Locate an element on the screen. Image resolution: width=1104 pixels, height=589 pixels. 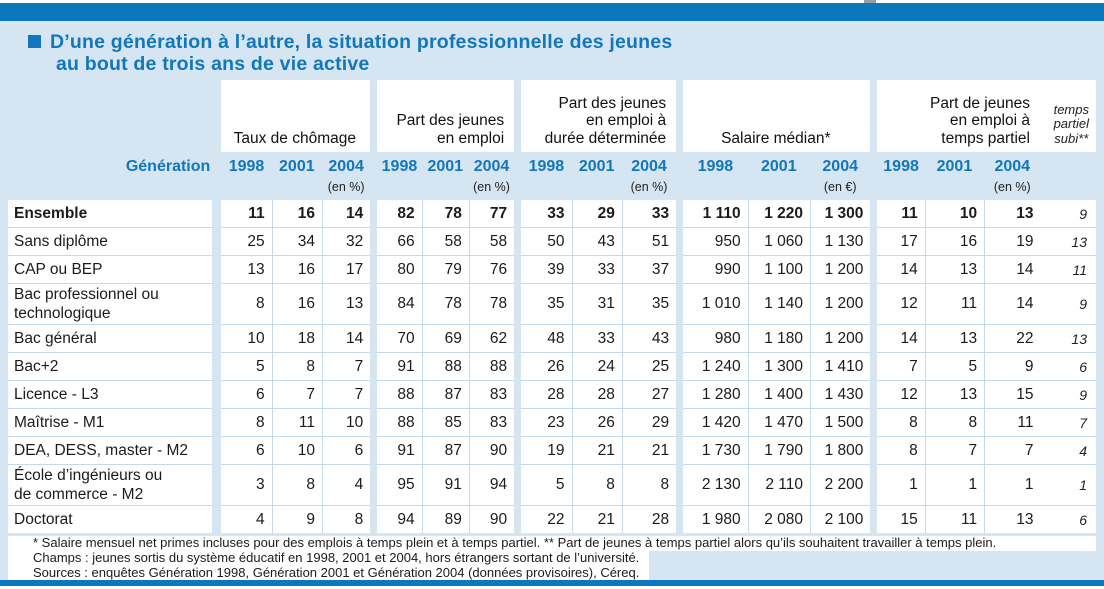
square-bullet-icon is located at coordinates (34, 41).